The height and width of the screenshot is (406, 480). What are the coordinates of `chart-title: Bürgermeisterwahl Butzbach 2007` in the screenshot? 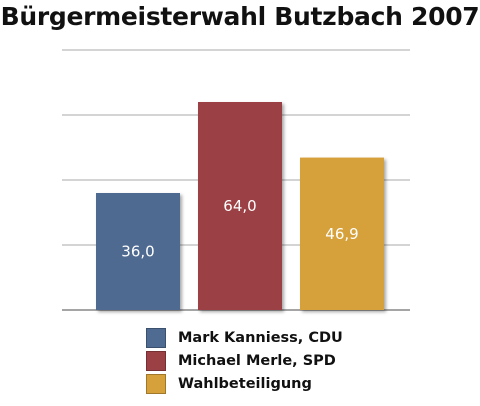 It's located at (240, 16).